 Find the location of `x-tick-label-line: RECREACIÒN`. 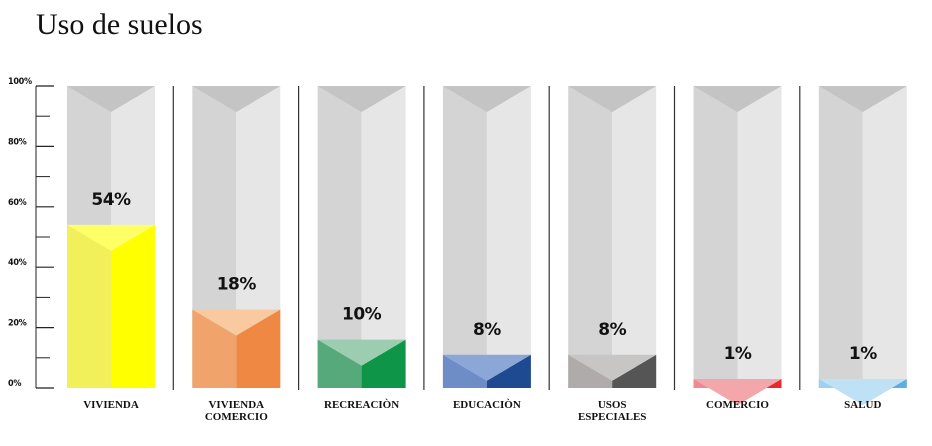

x-tick-label-line: RECREACIÒN is located at coordinates (361, 405).